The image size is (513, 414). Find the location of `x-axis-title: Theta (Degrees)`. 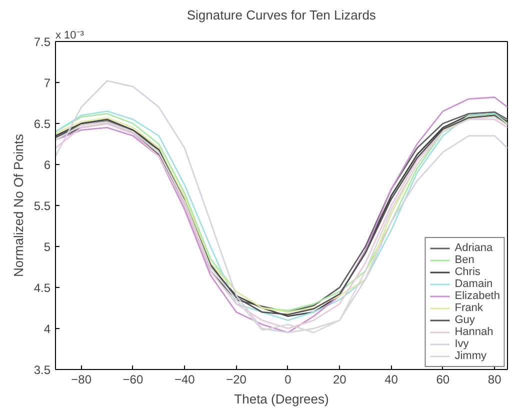

x-axis-title: Theta (Degrees) is located at coordinates (281, 399).